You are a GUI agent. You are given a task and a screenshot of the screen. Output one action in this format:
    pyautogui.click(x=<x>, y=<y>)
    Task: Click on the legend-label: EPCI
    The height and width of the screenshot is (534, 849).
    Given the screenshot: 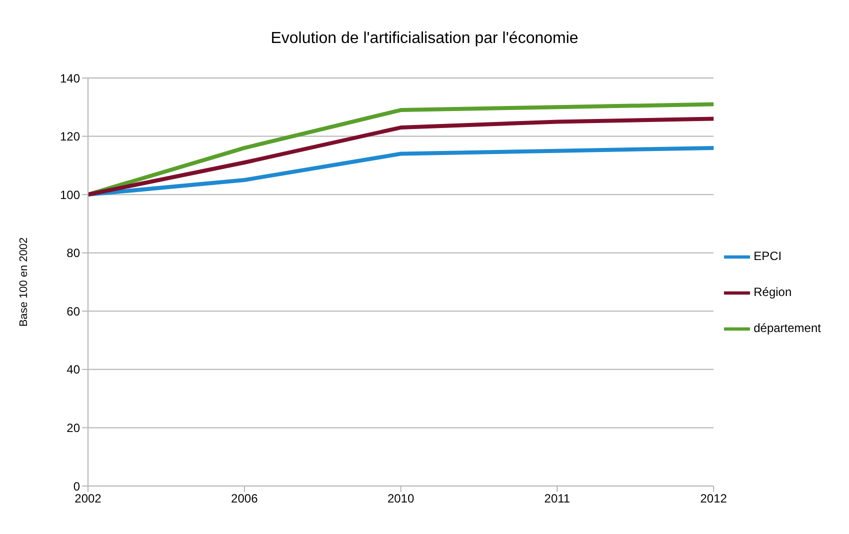 What is the action you would take?
    pyautogui.click(x=768, y=256)
    